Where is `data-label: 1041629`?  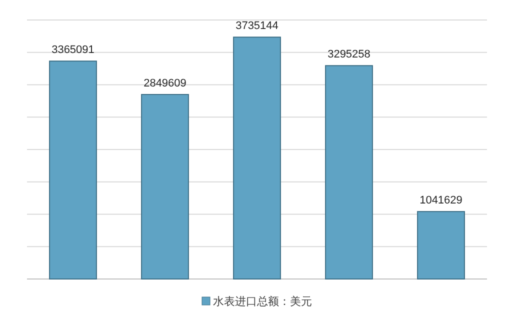 data-label: 1041629 is located at coordinates (441, 200).